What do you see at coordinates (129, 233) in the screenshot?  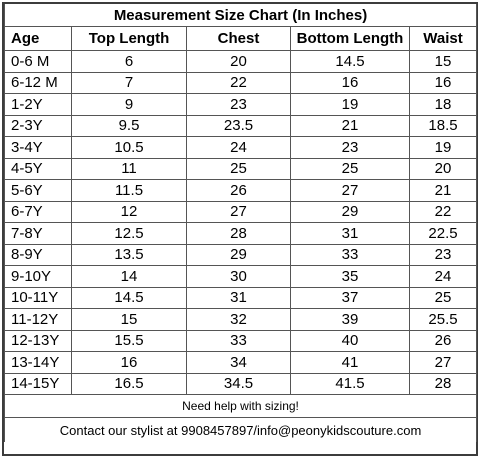 I see `top-length-cell: 12.5` at bounding box center [129, 233].